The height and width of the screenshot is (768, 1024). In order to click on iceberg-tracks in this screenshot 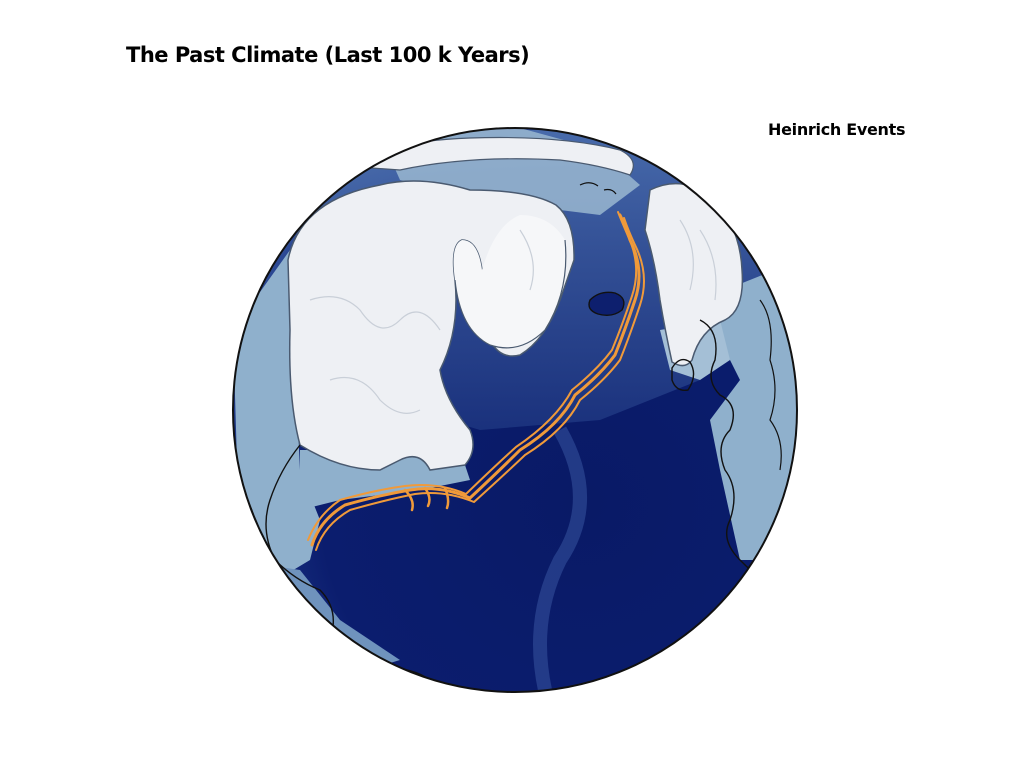, I will do `click(476, 381)`.